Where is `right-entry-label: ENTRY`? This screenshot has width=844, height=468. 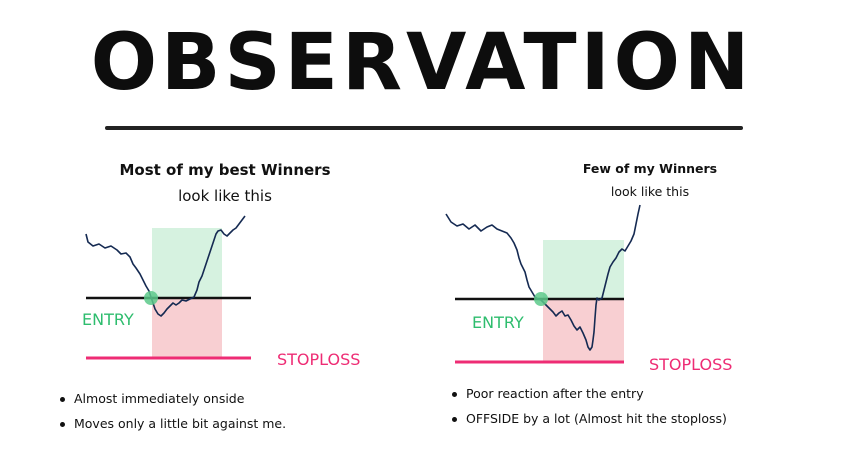 right-entry-label: ENTRY is located at coordinates (498, 322).